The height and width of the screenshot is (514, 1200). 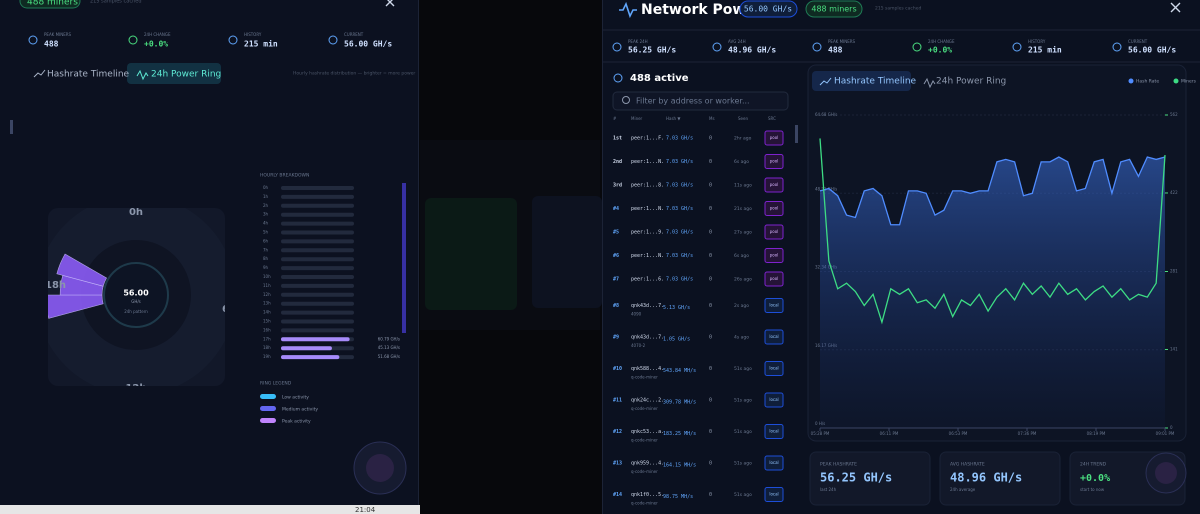 What do you see at coordinates (261, 44) in the screenshot?
I see `stat-value: 215 min` at bounding box center [261, 44].